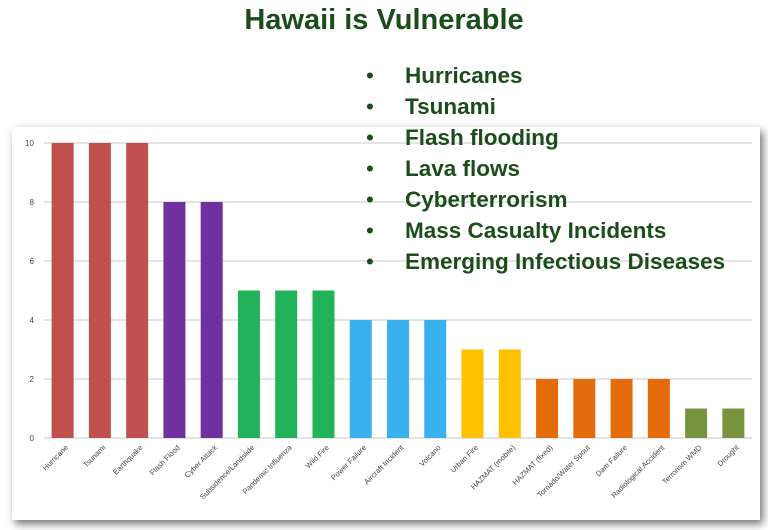  Describe the element at coordinates (165, 460) in the screenshot. I see `x-tick-label: Flash Flood` at that location.